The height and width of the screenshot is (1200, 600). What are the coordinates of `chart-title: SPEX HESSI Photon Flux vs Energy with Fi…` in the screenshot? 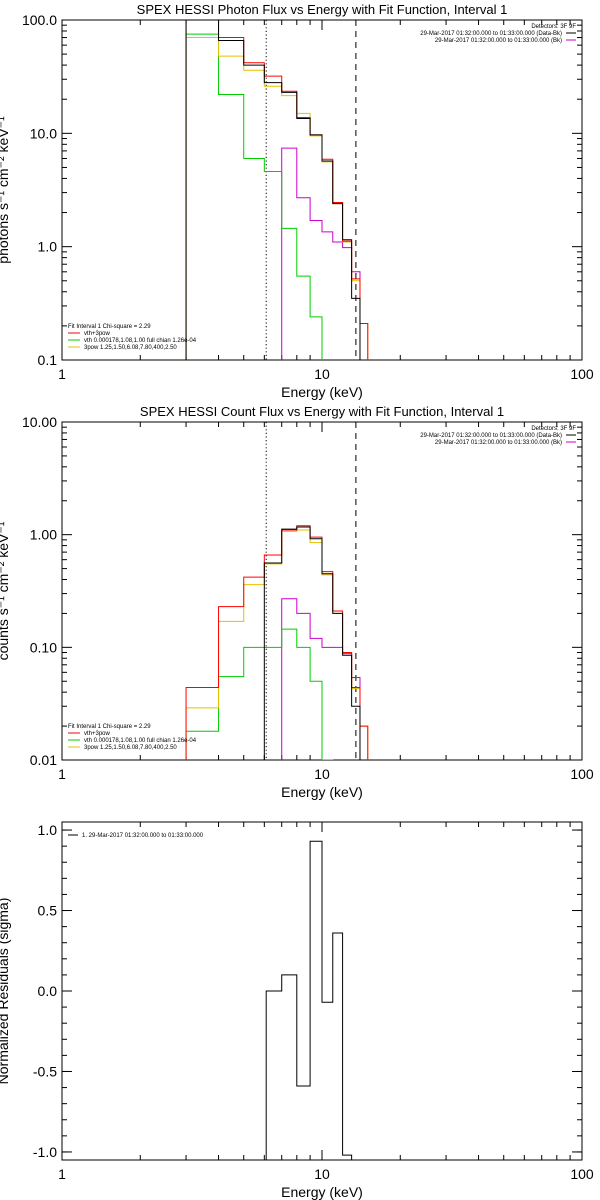 It's located at (322, 9).